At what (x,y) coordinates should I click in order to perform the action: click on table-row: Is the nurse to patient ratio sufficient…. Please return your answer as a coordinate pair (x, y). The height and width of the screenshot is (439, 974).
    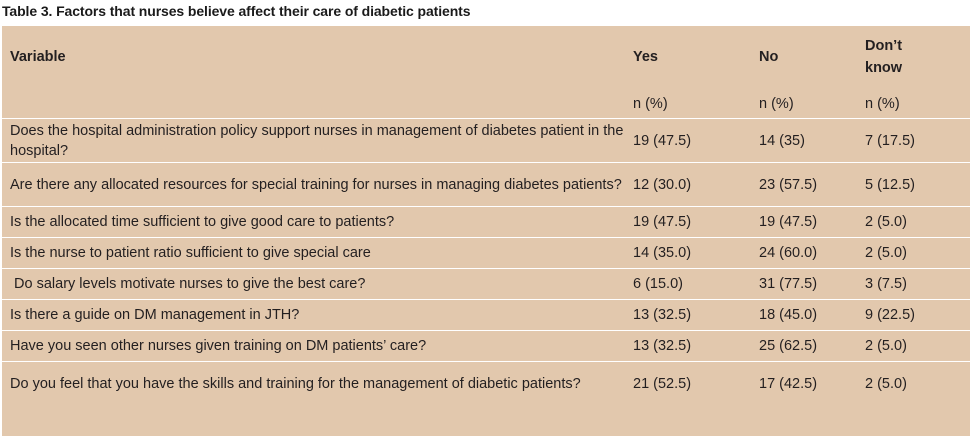
    Looking at the image, I should click on (486, 253).